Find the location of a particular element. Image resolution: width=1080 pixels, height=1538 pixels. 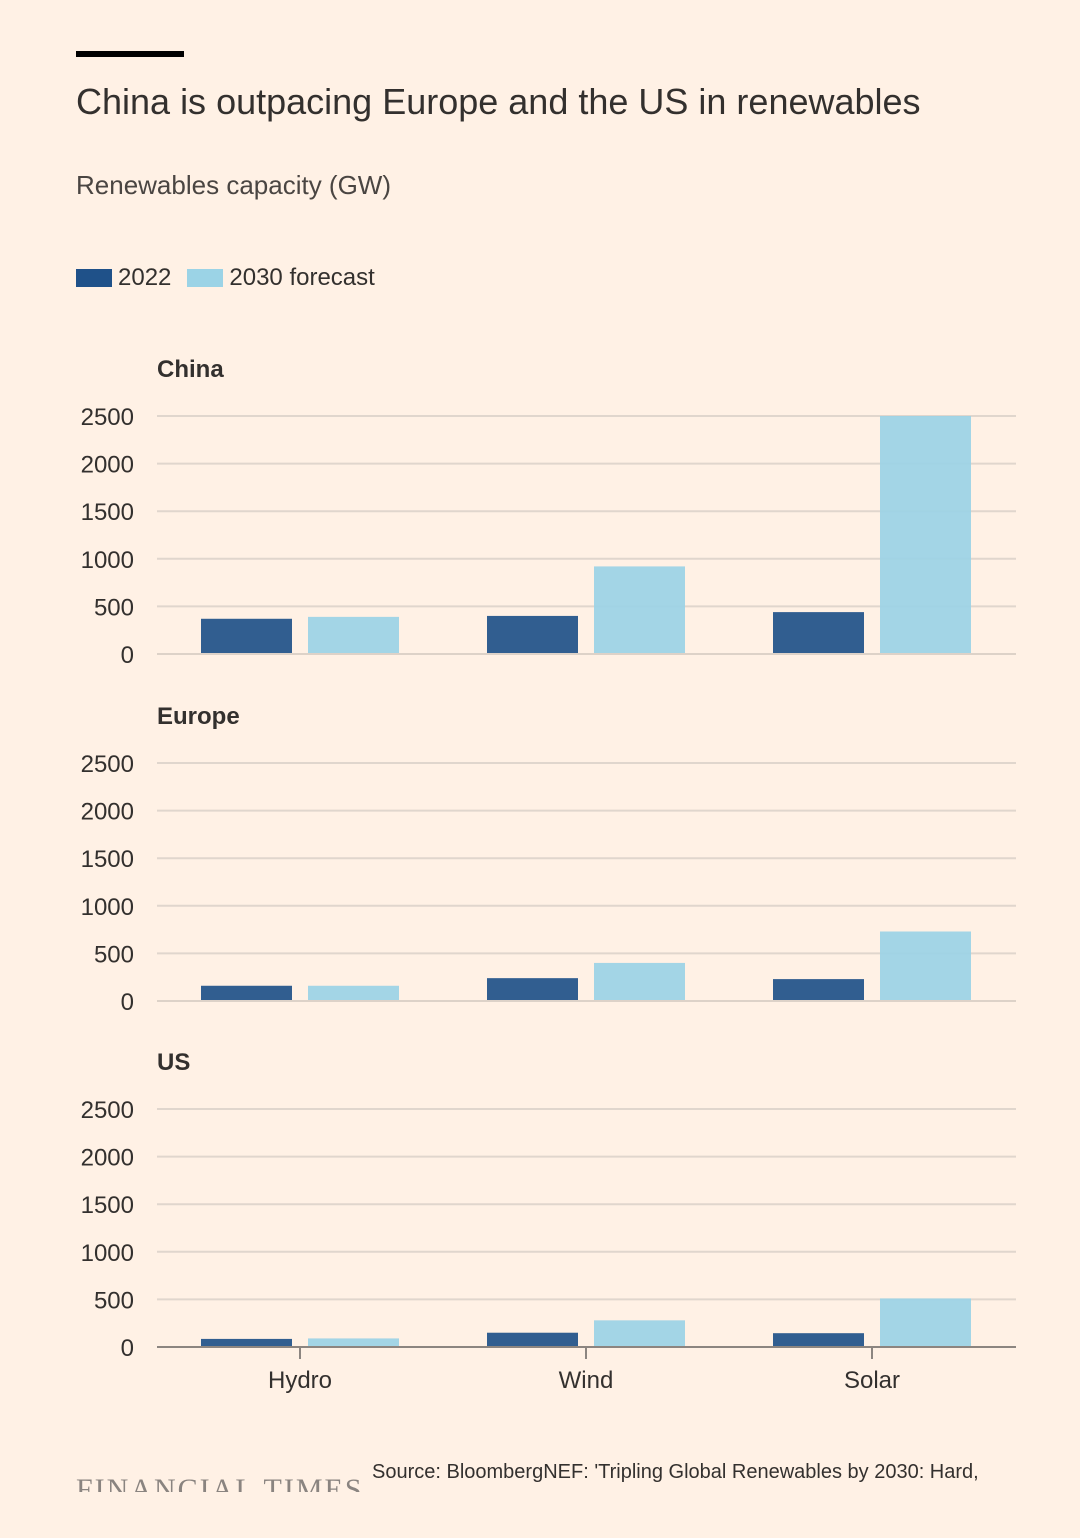

bar-us-solar-2030-forecast is located at coordinates (925, 1322).